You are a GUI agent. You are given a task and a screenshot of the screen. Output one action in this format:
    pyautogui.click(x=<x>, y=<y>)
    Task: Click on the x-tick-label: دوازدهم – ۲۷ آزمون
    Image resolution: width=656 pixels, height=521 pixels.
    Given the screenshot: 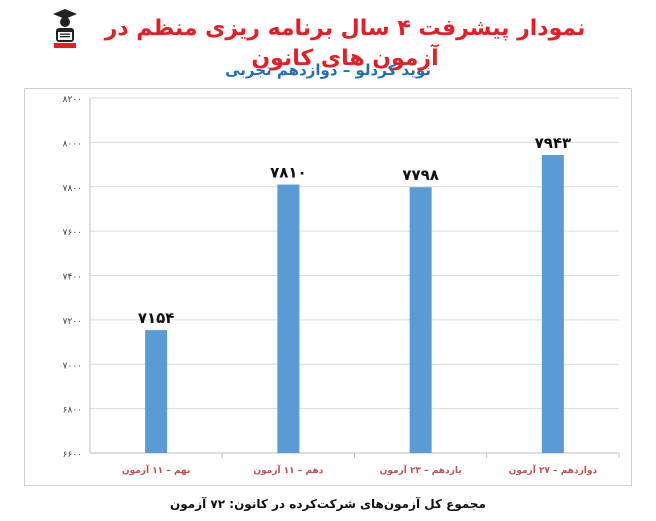 What is the action you would take?
    pyautogui.click(x=553, y=470)
    